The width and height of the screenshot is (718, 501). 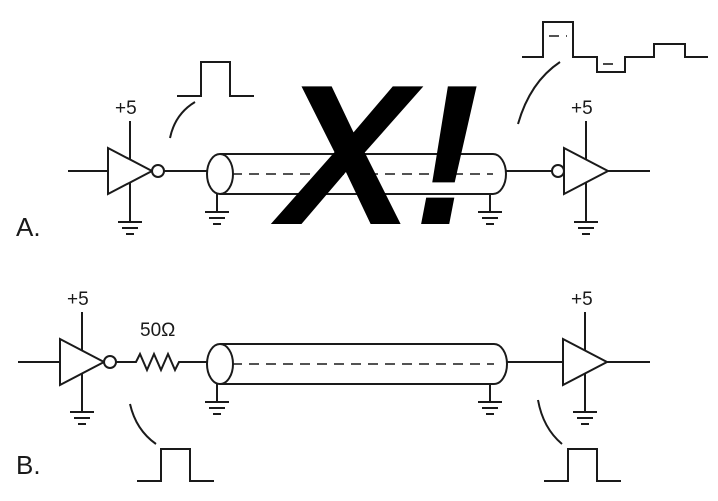 I want to click on circuit-b-series-resistor, so click(x=161, y=362).